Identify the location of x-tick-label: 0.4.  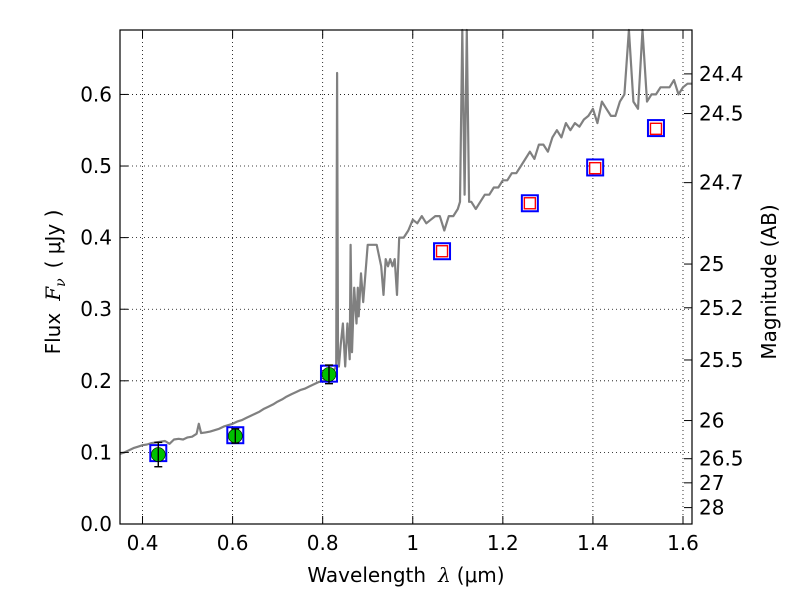
(143, 543).